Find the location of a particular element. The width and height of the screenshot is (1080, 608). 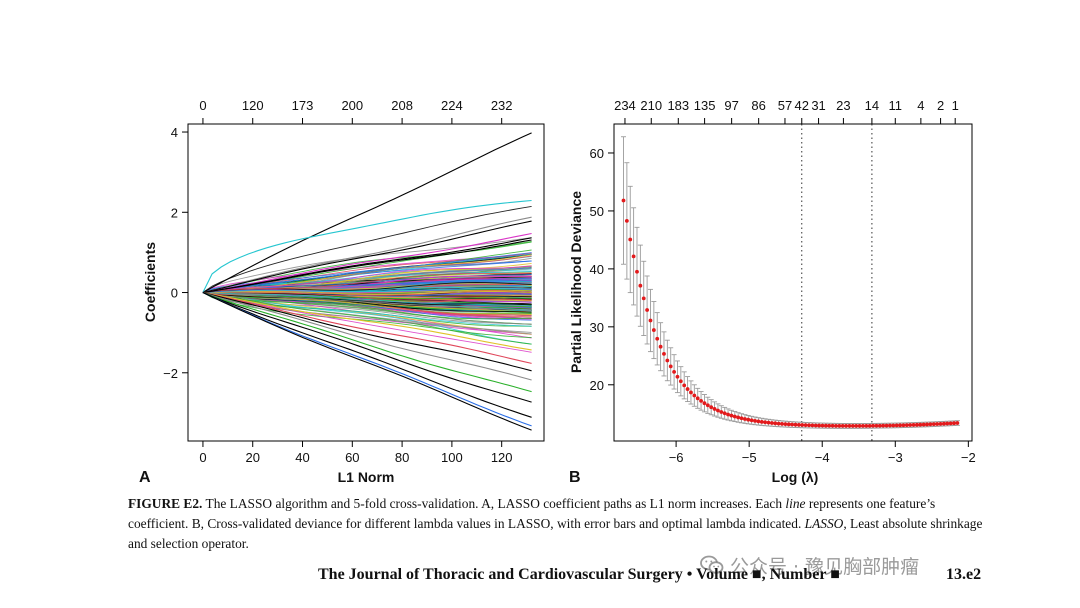

y-tick-label: 20 is located at coordinates (597, 385).